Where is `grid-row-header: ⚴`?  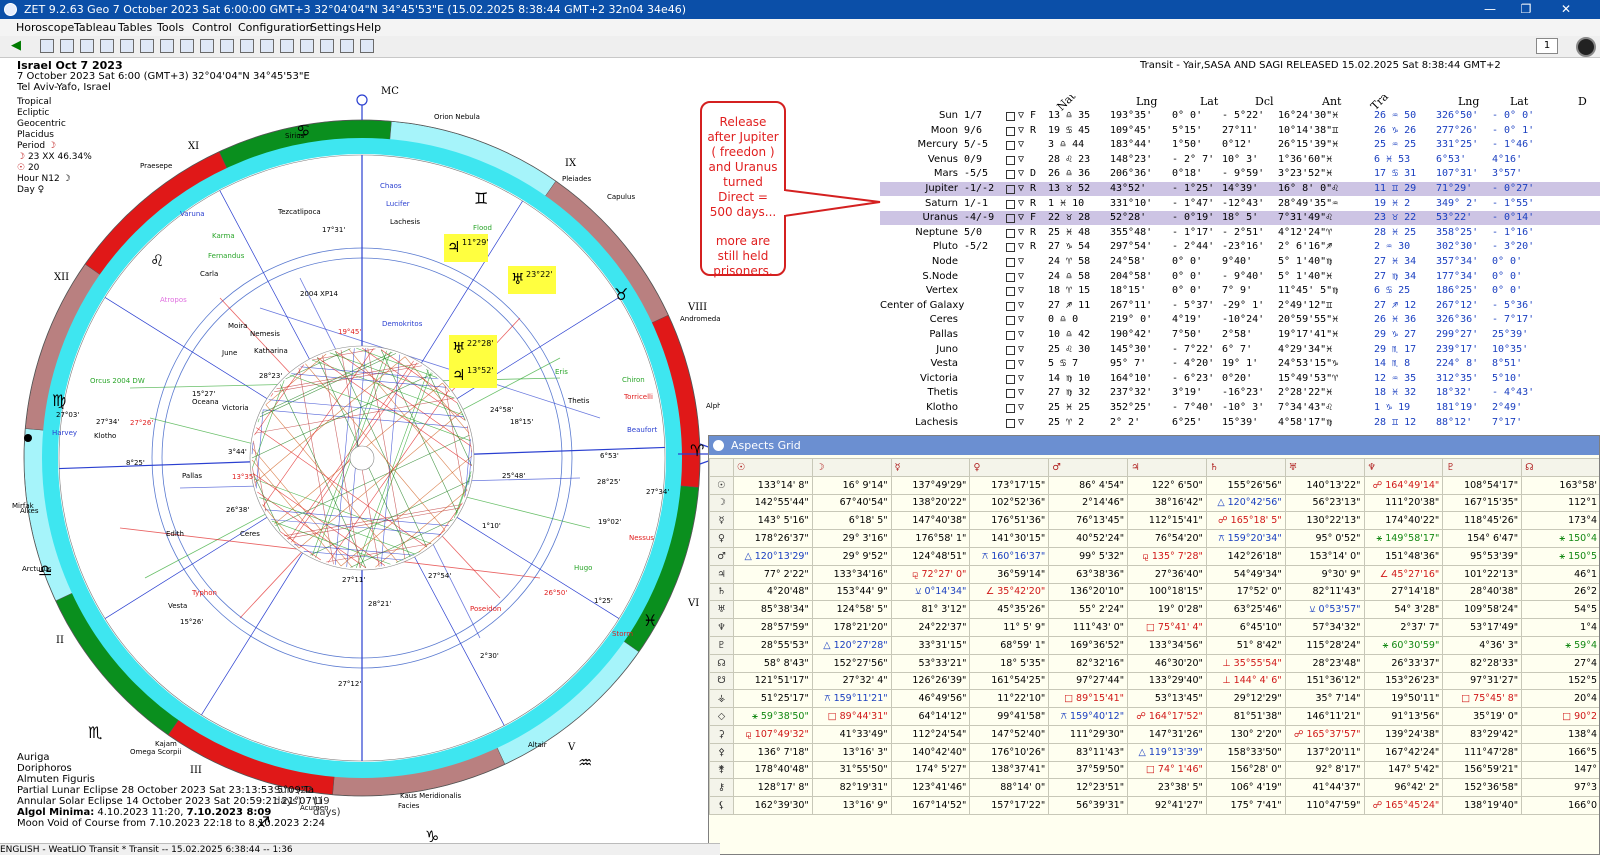
grid-row-header: ⚴ is located at coordinates (722, 752).